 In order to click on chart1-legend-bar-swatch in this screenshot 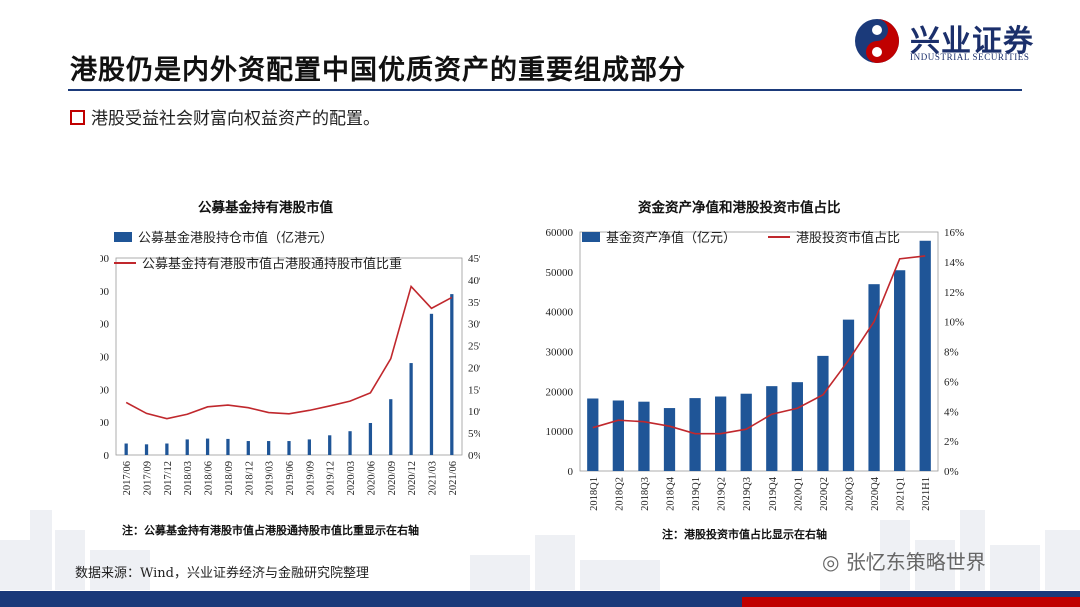, I will do `click(123, 237)`.